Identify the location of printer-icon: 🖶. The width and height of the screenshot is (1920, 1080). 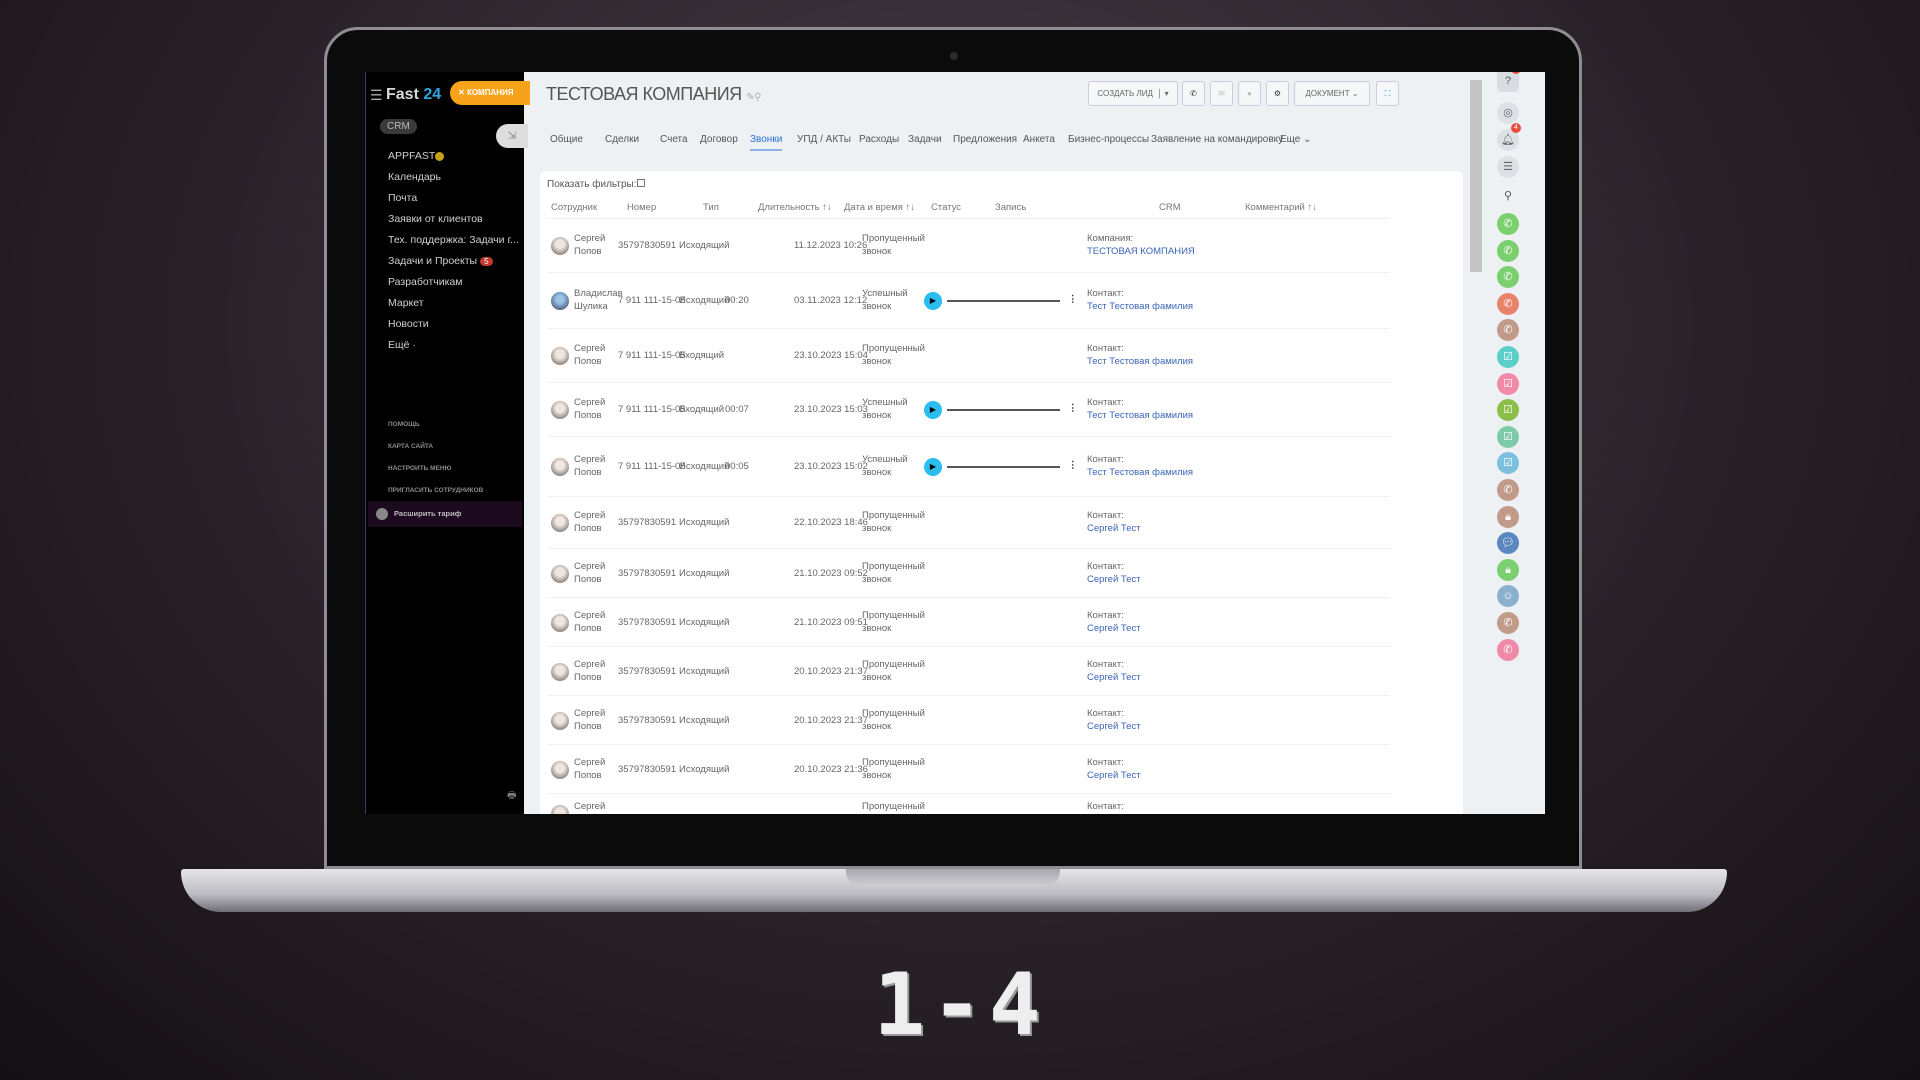
(512, 795).